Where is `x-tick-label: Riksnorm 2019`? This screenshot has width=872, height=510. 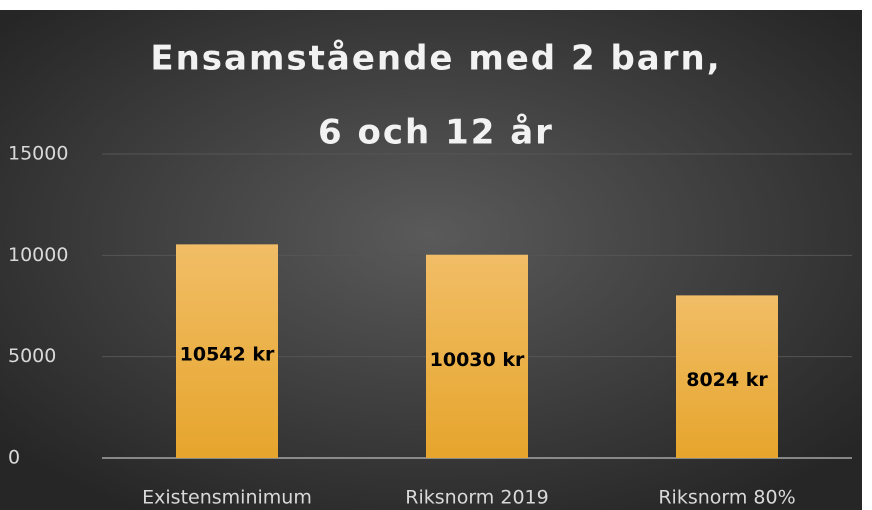
x-tick-label: Riksnorm 2019 is located at coordinates (476, 498).